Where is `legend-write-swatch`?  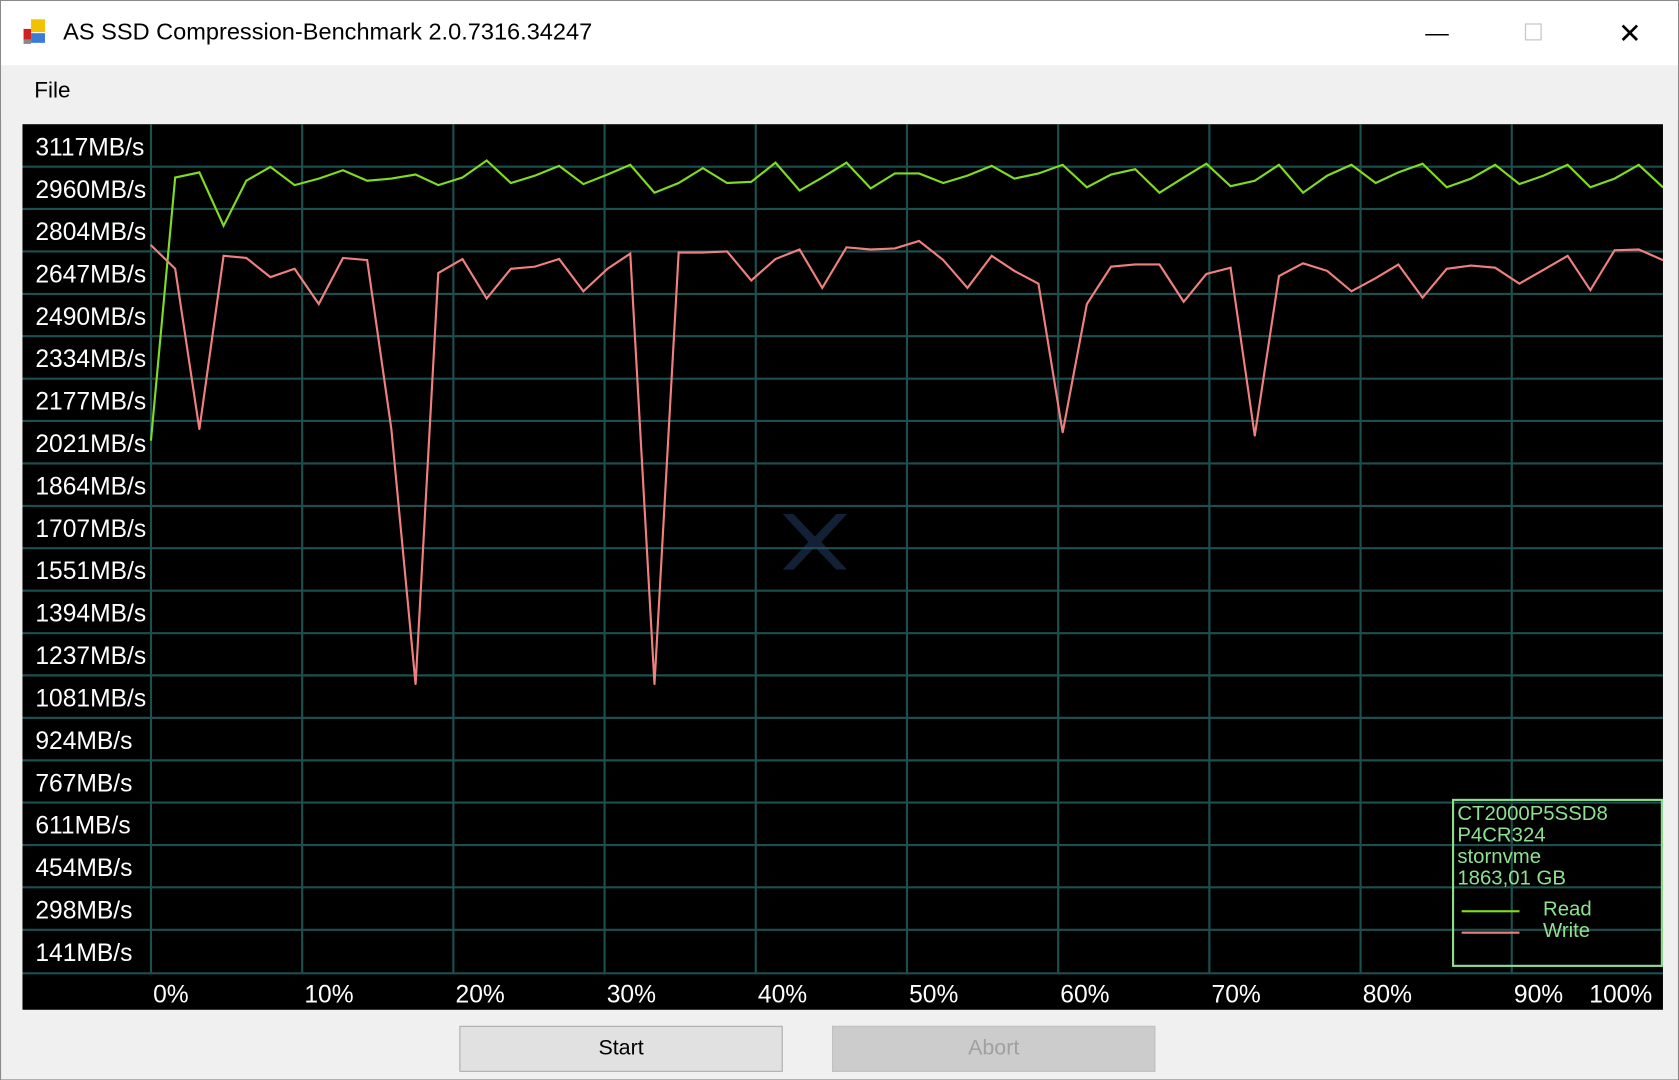 legend-write-swatch is located at coordinates (1490, 932).